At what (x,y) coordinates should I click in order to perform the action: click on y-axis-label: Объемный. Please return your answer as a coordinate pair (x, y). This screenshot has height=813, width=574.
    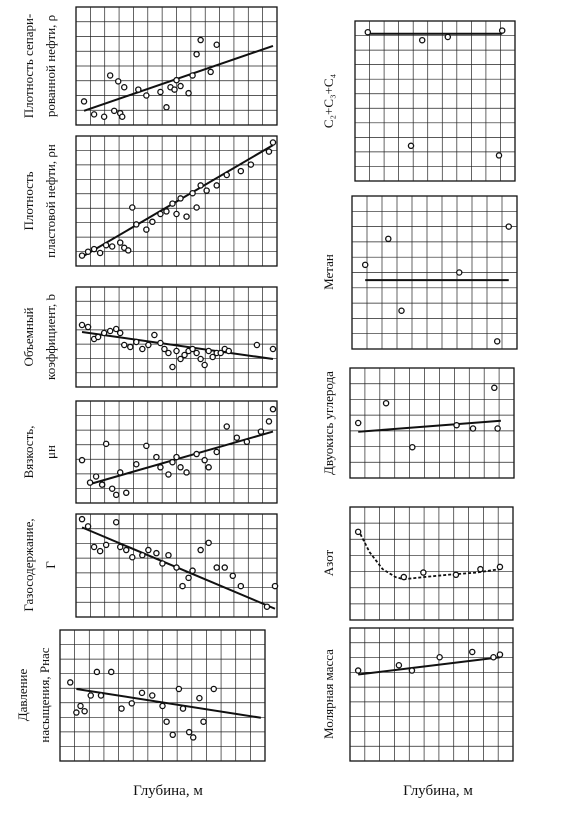
    Looking at the image, I should click on (28, 336).